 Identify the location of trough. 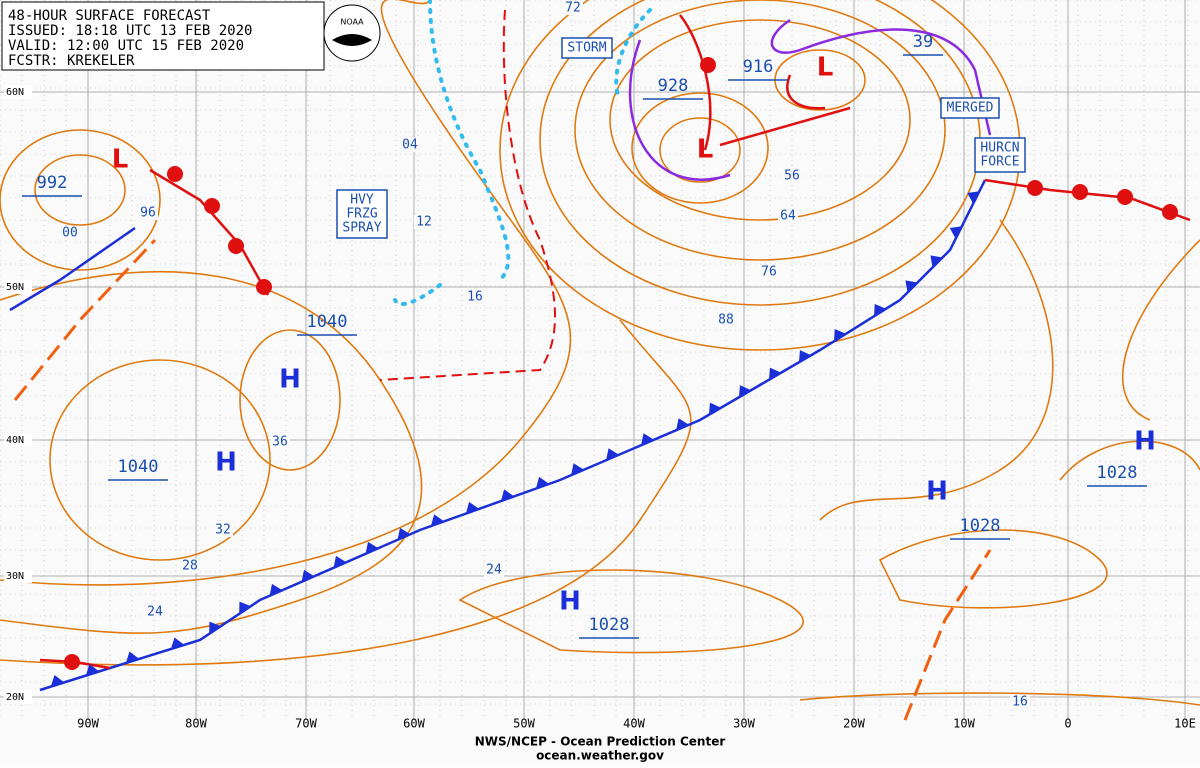
(85, 319).